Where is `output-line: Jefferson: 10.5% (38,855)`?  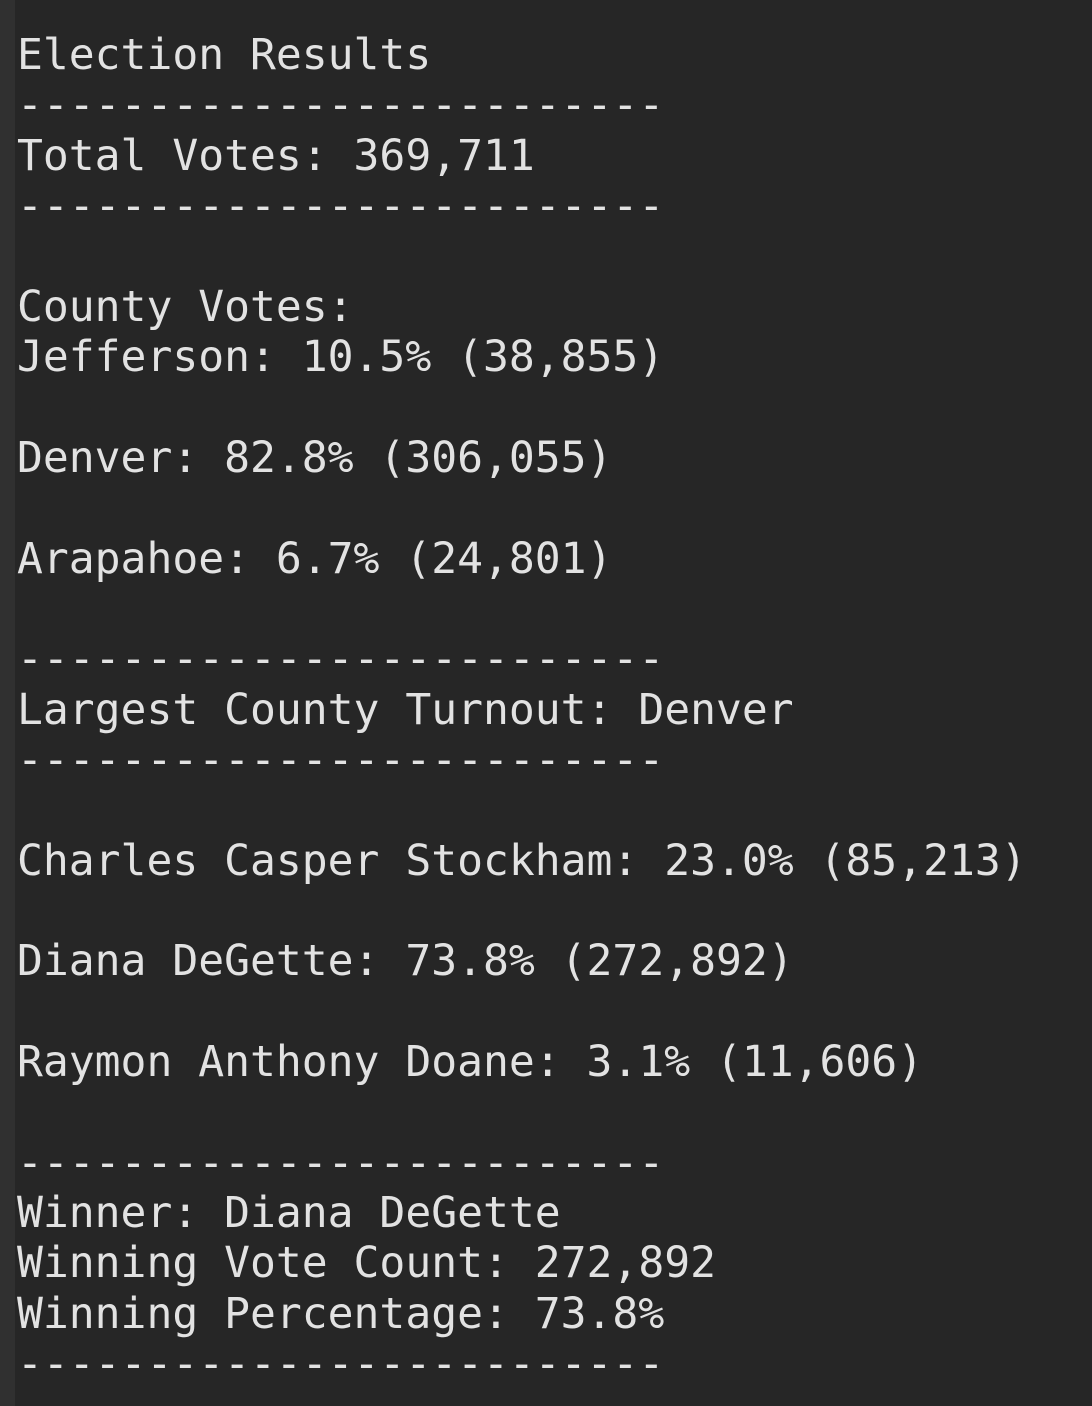
output-line: Jefferson: 10.5% (38,855) is located at coordinates (341, 357).